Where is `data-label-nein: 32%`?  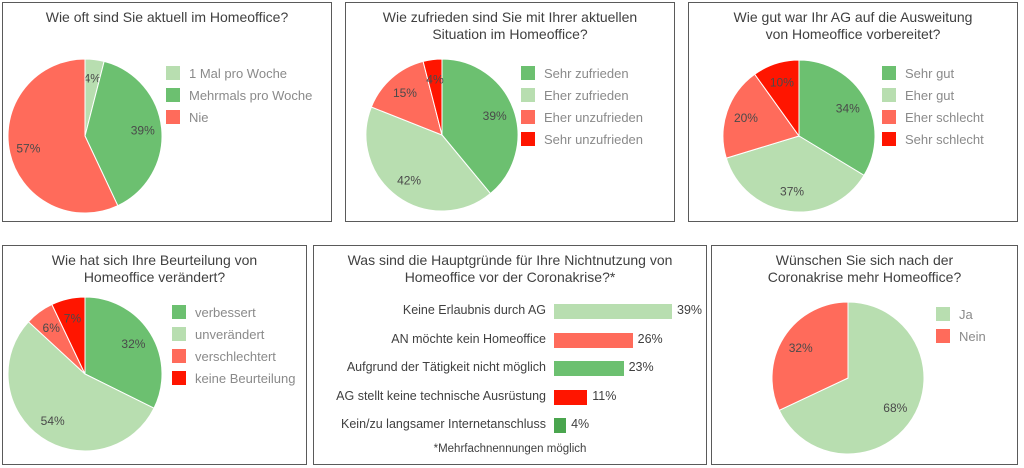 data-label-nein: 32% is located at coordinates (801, 348).